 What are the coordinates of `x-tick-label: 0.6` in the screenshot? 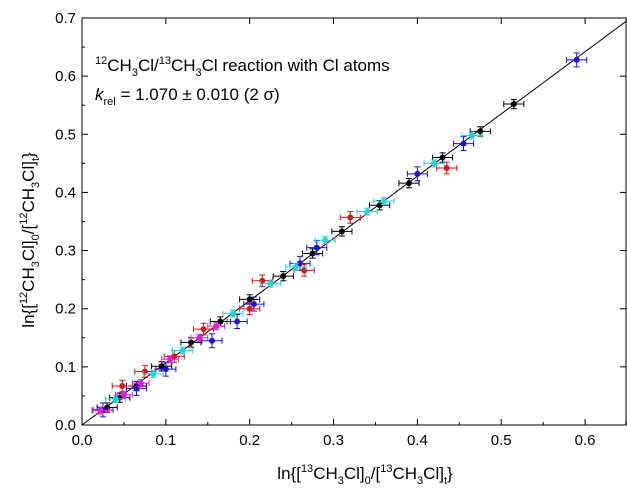 It's located at (585, 440).